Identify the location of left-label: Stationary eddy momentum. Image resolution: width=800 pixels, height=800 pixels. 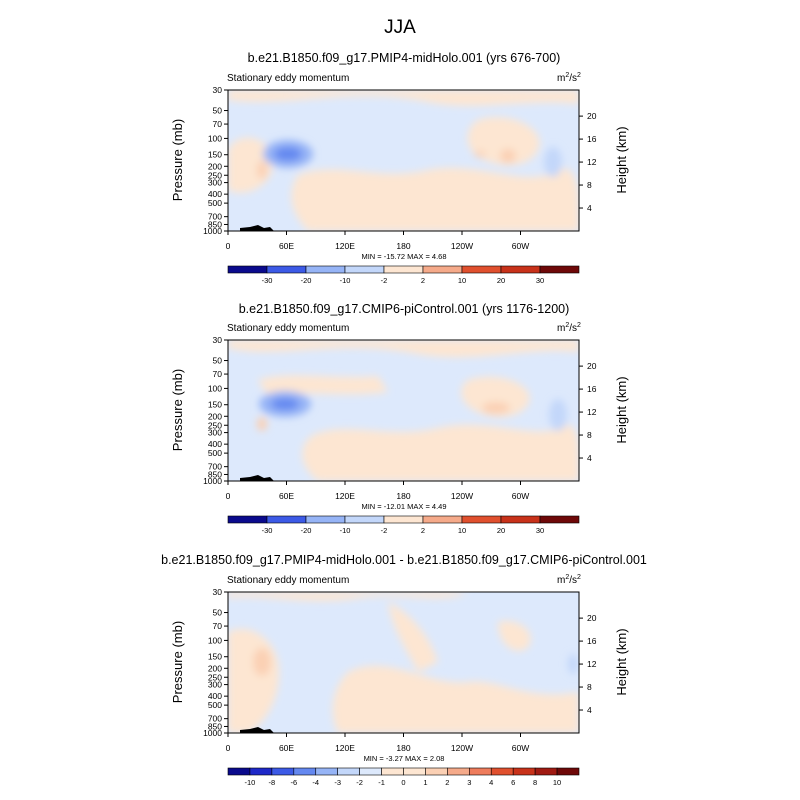
(288, 580).